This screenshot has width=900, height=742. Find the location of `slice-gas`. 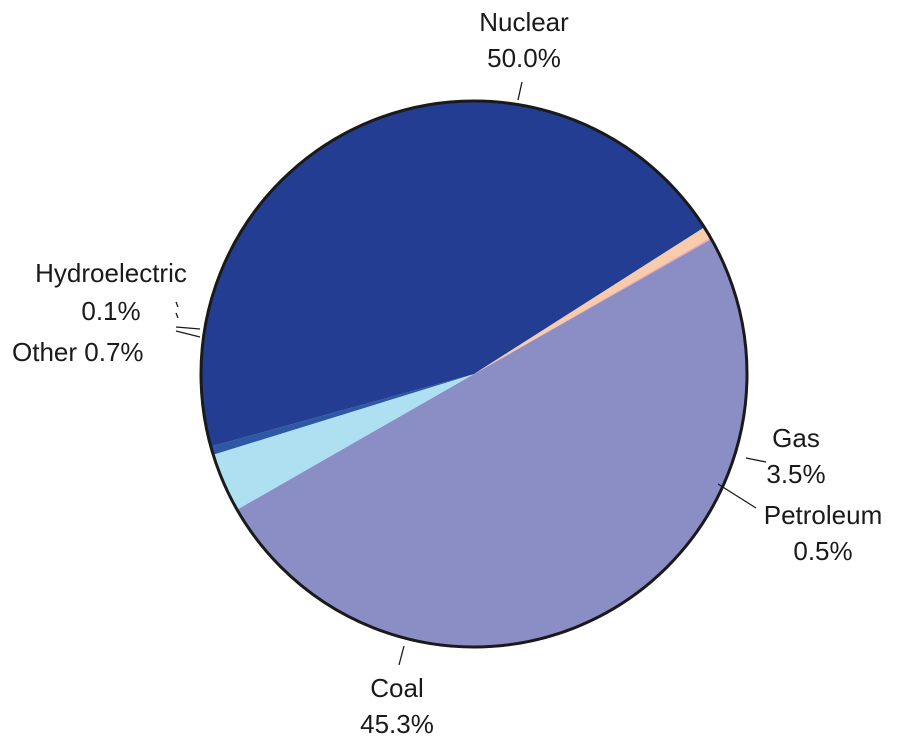

slice-gas is located at coordinates (343, 442).